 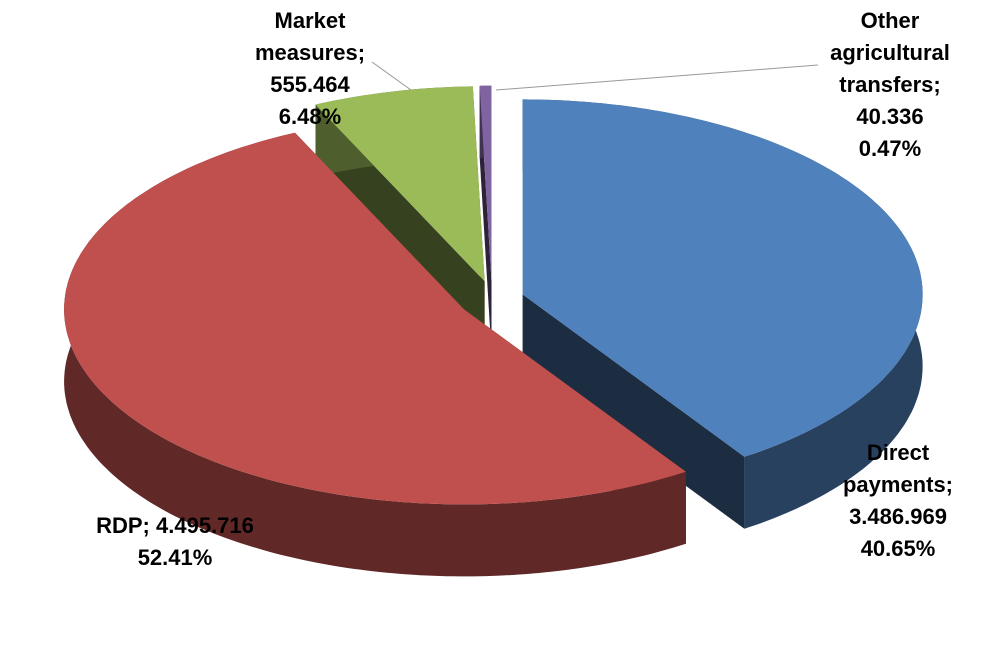 I want to click on label-text: Direct payments;, so click(x=898, y=468).